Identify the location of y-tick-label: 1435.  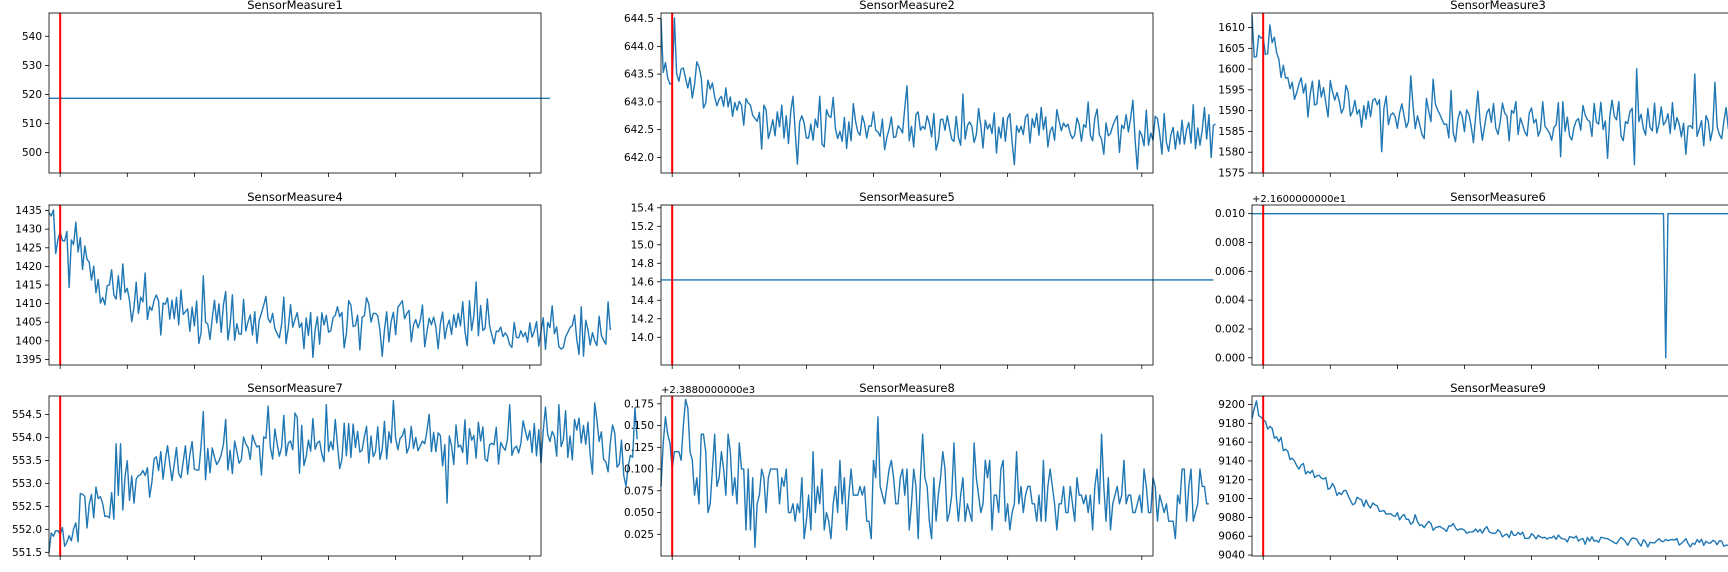
(28, 211).